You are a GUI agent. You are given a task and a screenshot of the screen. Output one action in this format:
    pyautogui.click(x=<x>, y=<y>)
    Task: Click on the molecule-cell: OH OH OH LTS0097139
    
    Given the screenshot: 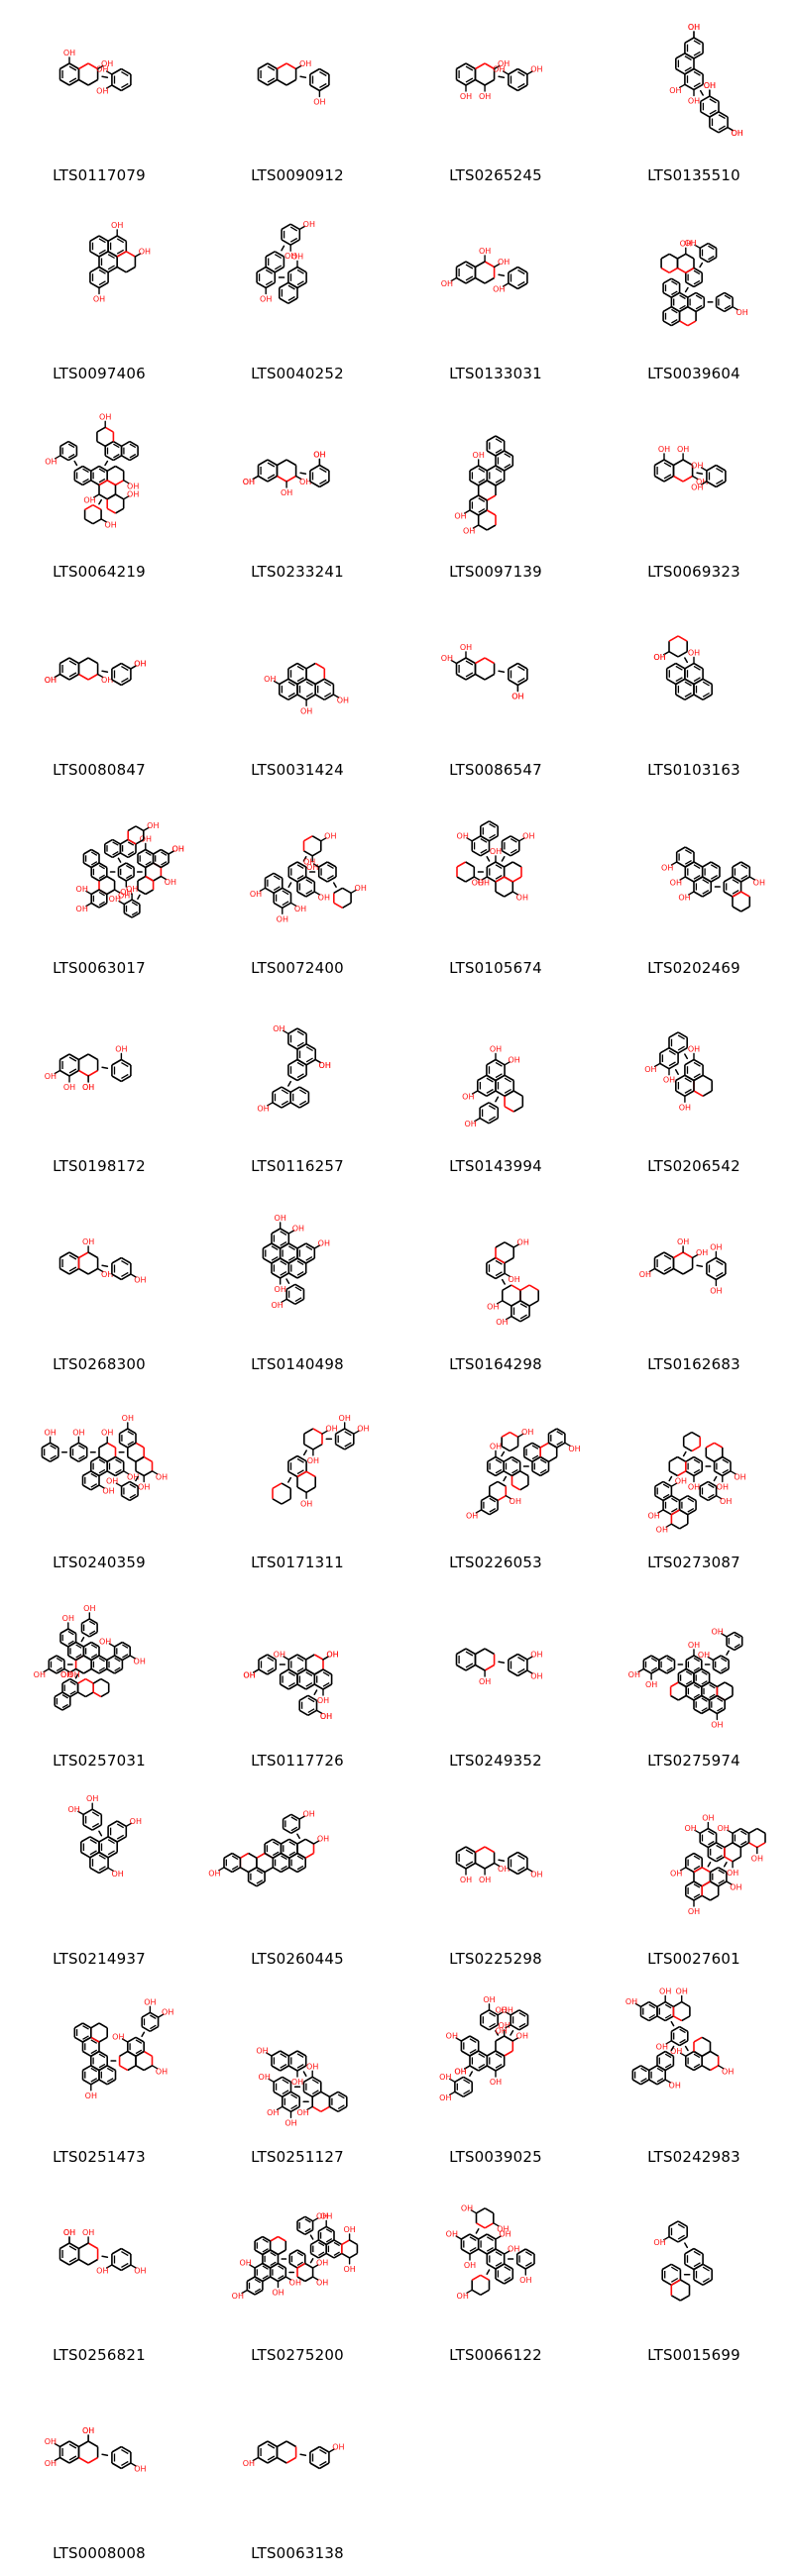 What is the action you would take?
    pyautogui.click(x=495, y=495)
    